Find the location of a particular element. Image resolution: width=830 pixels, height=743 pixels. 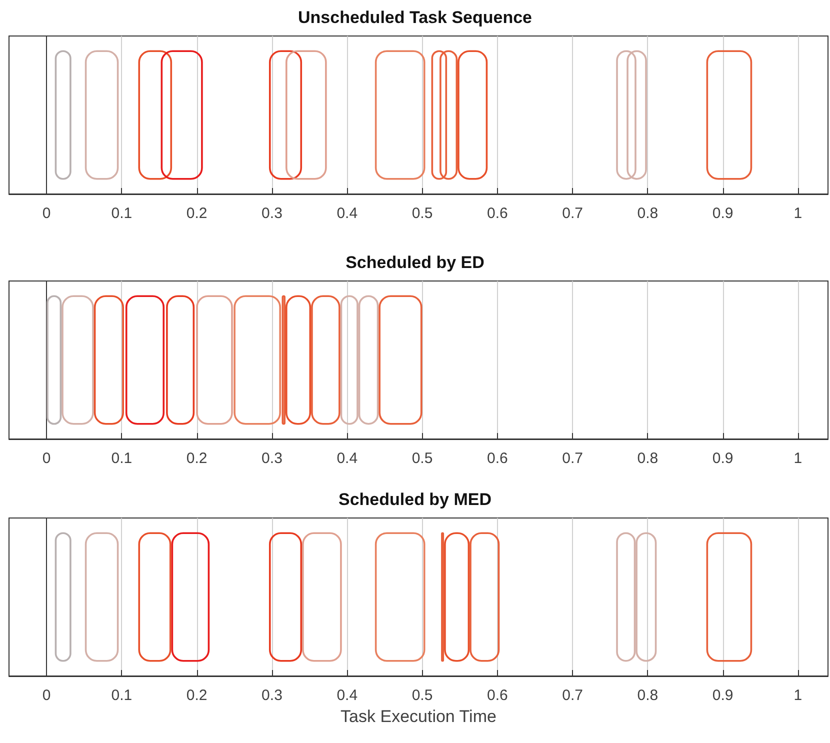

x-axis-title: Task Execution Time is located at coordinates (418, 716).